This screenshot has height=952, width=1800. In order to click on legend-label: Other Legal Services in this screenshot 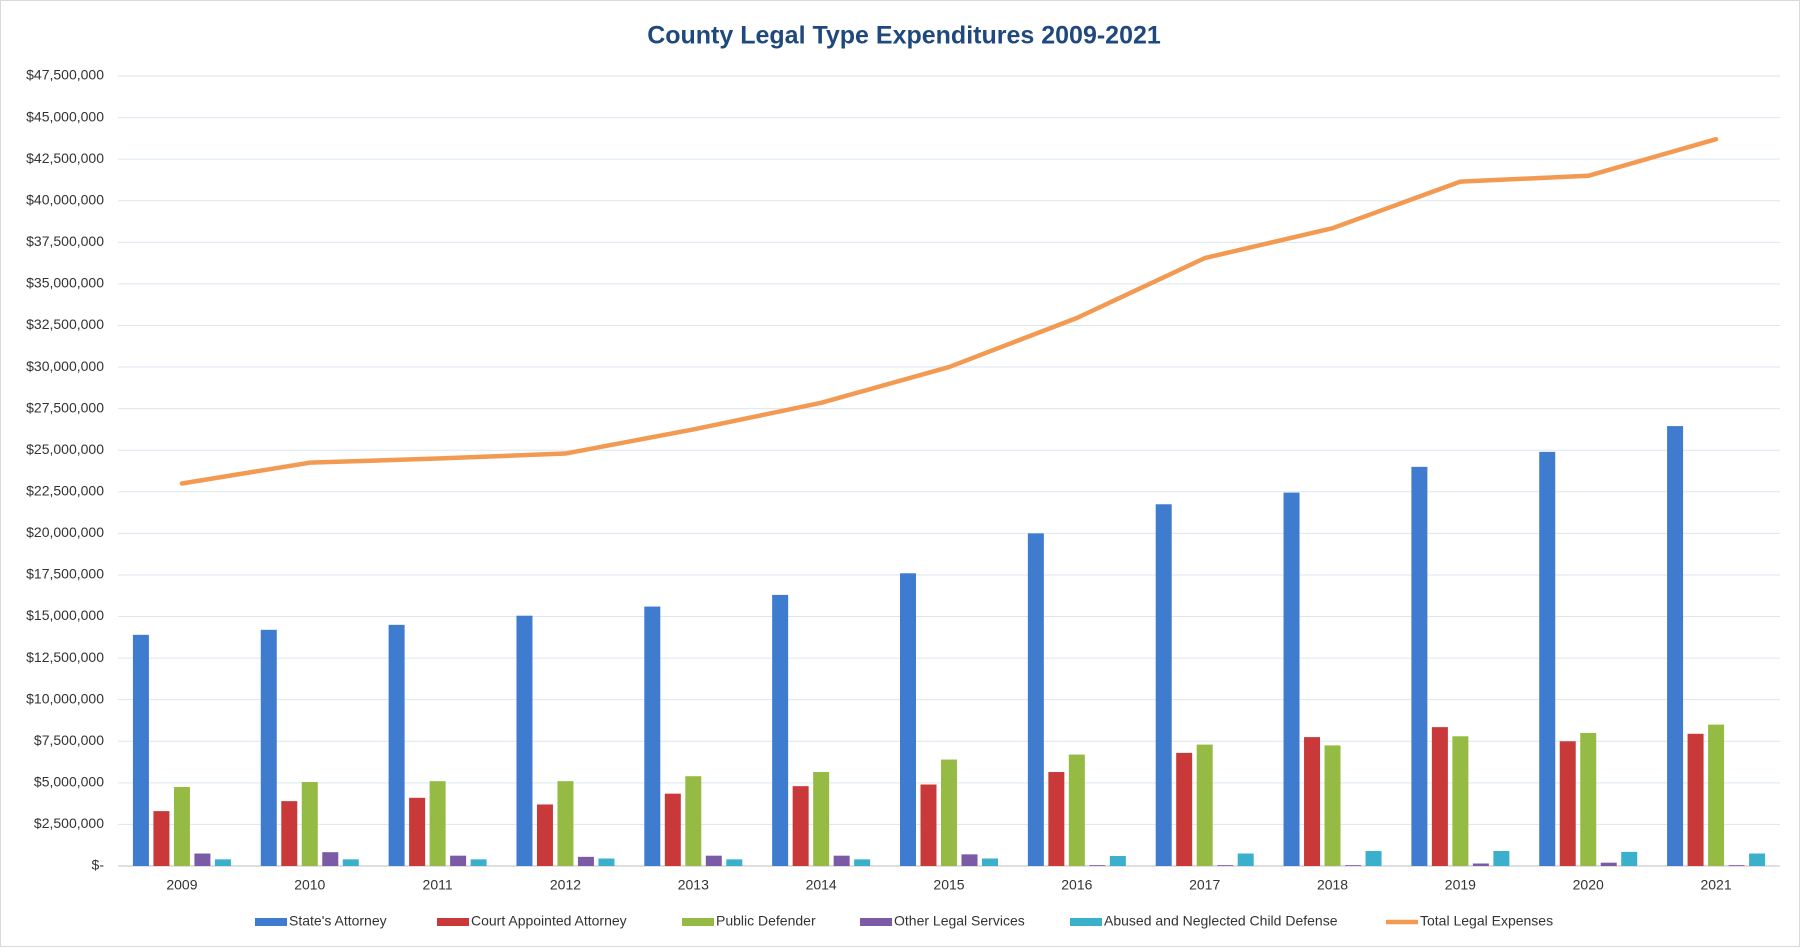, I will do `click(959, 921)`.